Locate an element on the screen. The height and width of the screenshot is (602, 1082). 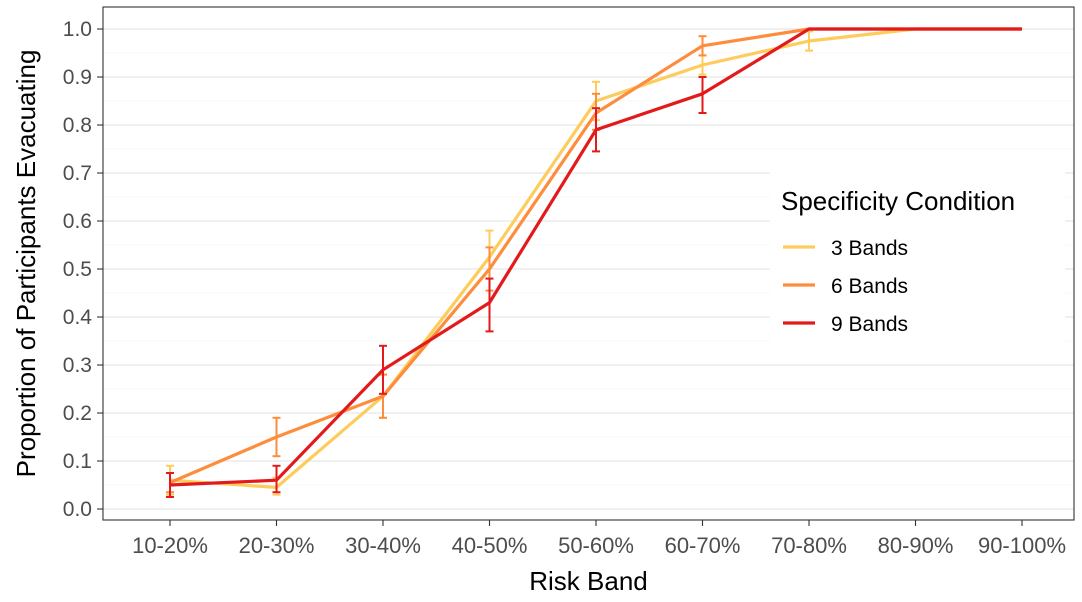
y-tick-label: 0.6 is located at coordinates (77, 221).